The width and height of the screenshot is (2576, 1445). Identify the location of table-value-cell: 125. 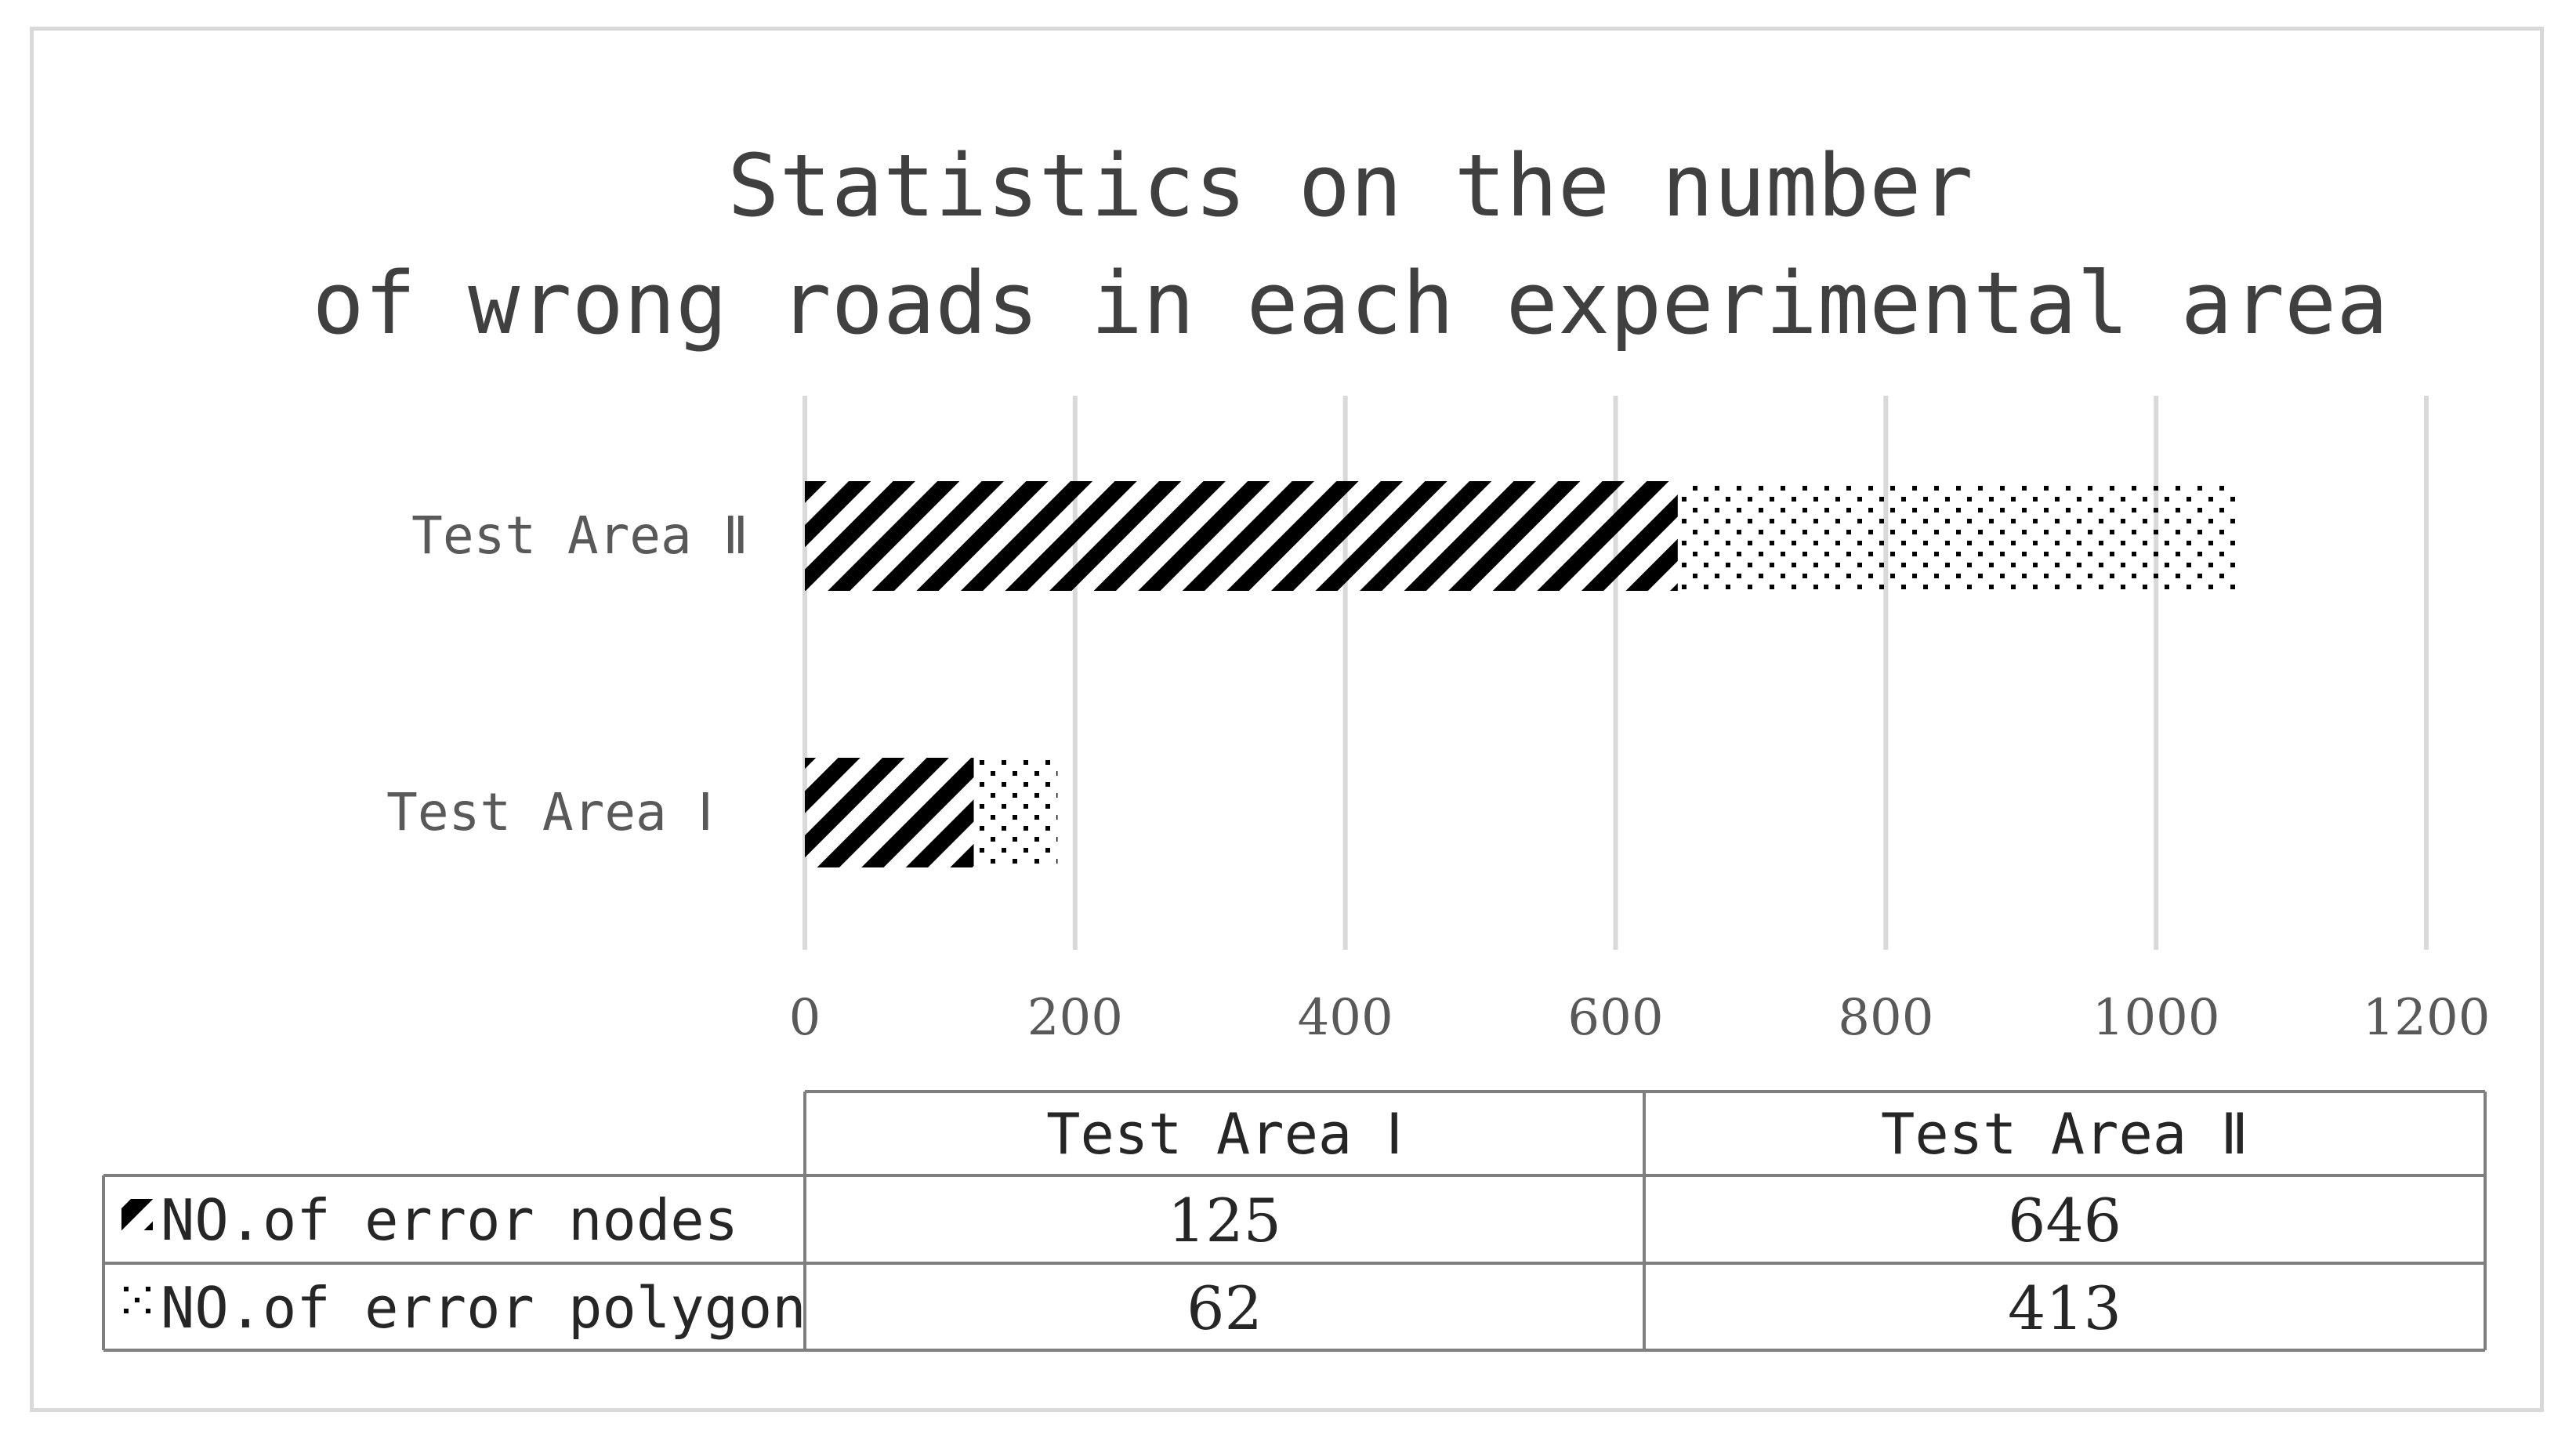
(1224, 1220).